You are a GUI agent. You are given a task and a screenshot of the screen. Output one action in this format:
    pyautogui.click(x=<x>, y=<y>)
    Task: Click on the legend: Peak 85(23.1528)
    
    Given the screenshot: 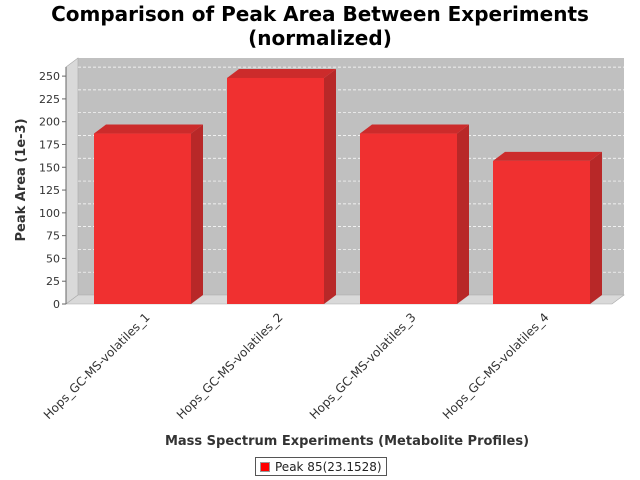 What is the action you would take?
    pyautogui.click(x=321, y=466)
    